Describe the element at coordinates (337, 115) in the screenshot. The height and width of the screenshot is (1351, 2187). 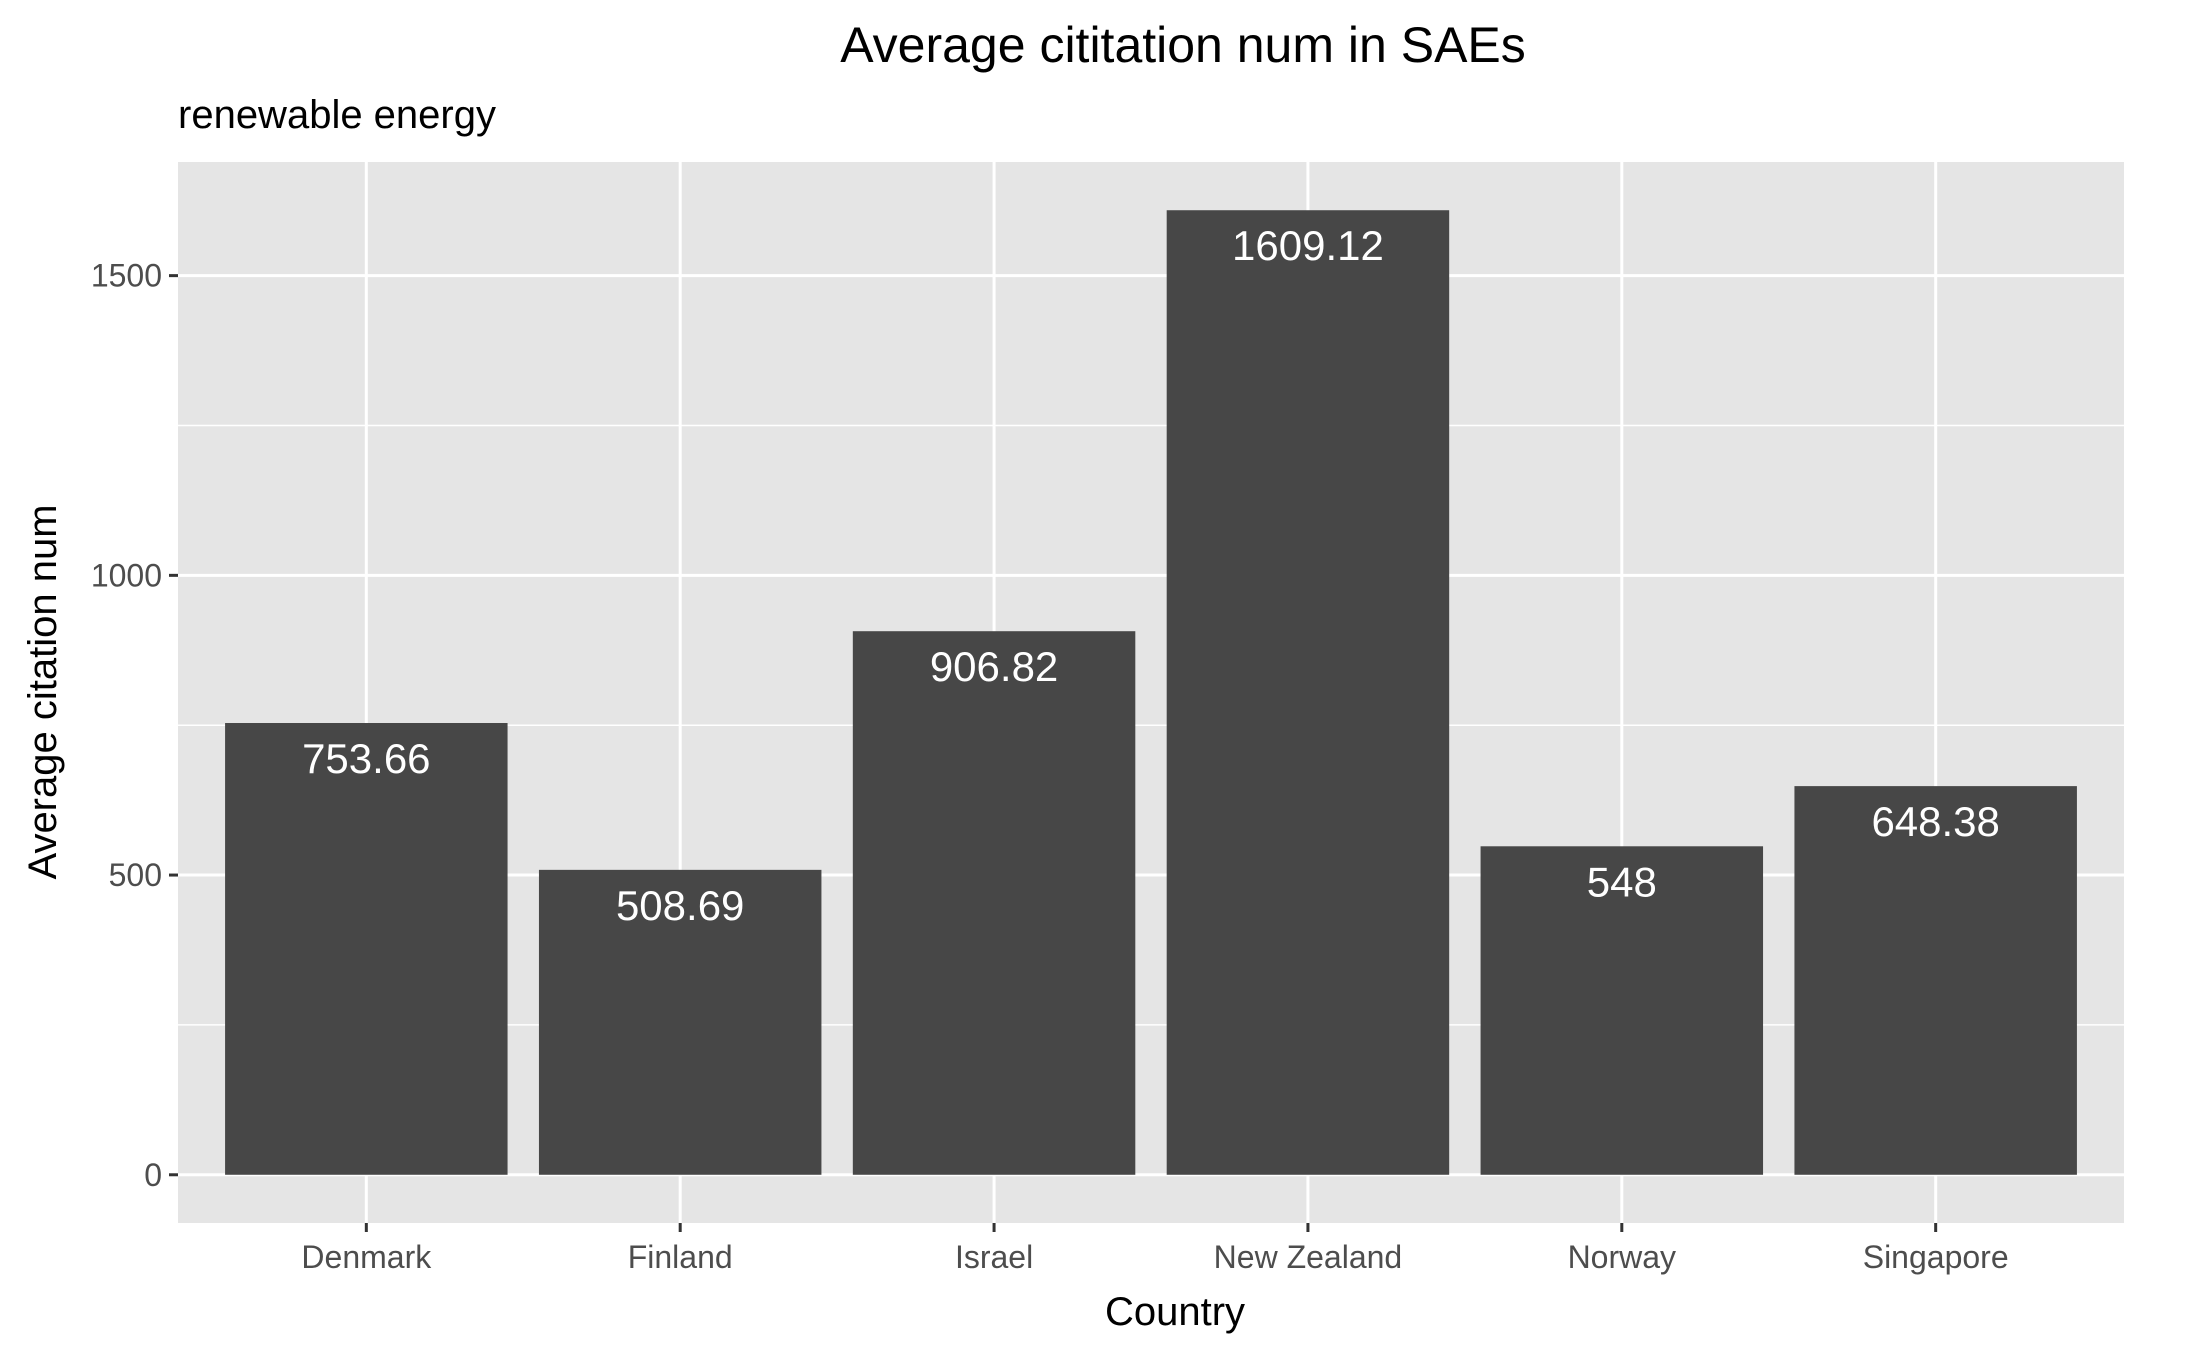
I see `chart-subtitle: renewable energy` at that location.